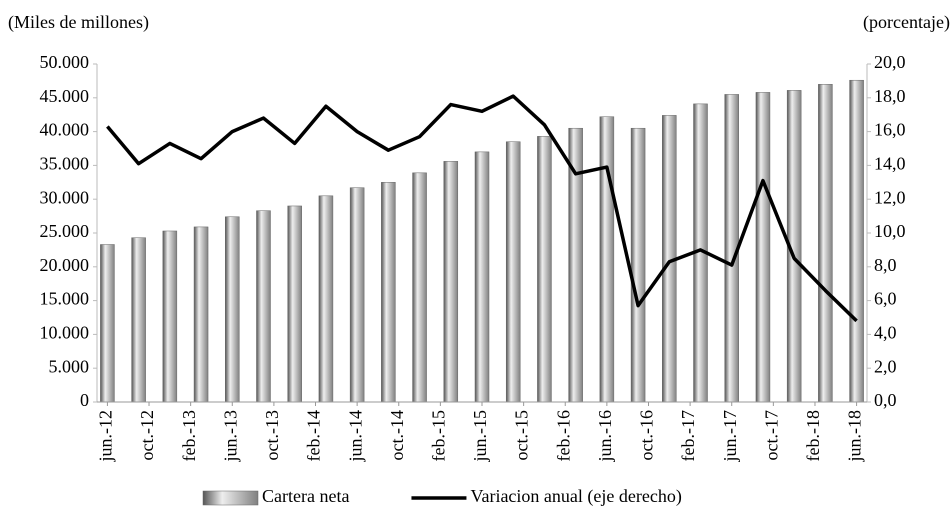 This screenshot has width=952, height=514. Describe the element at coordinates (605, 436) in the screenshot. I see `x-tick-label: jun.-16` at that location.